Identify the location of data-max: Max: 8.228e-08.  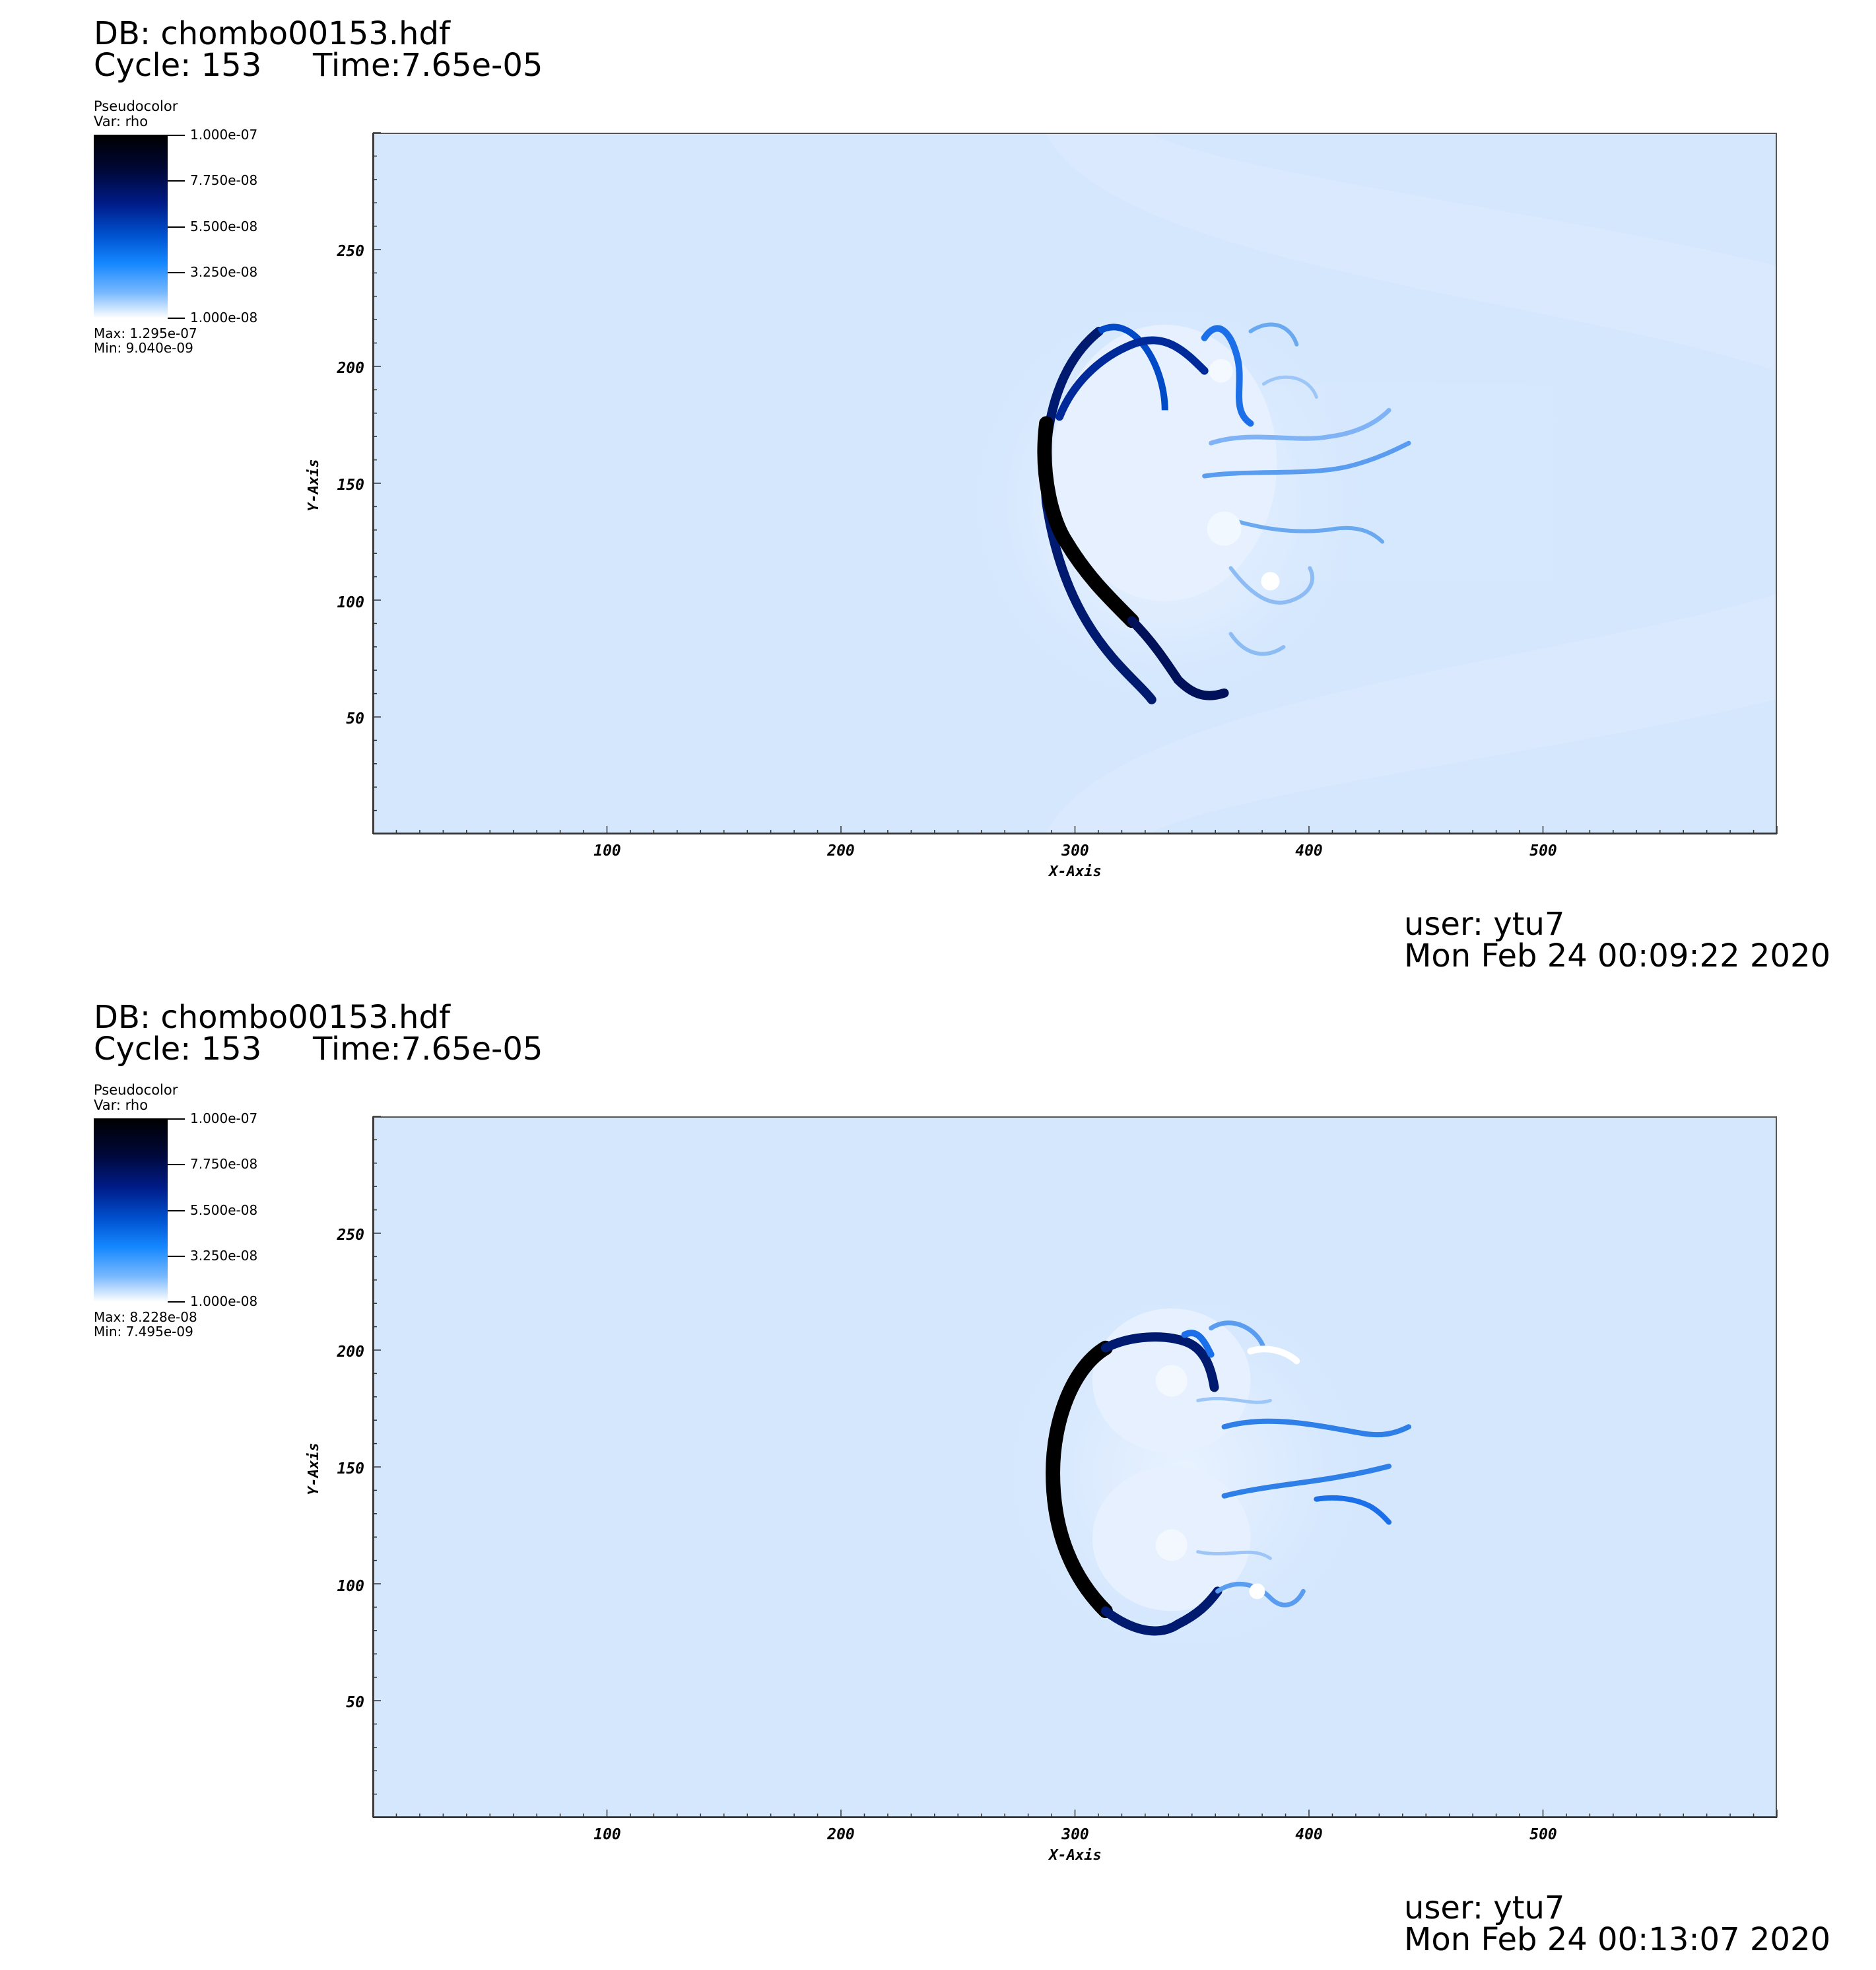
(145, 1317).